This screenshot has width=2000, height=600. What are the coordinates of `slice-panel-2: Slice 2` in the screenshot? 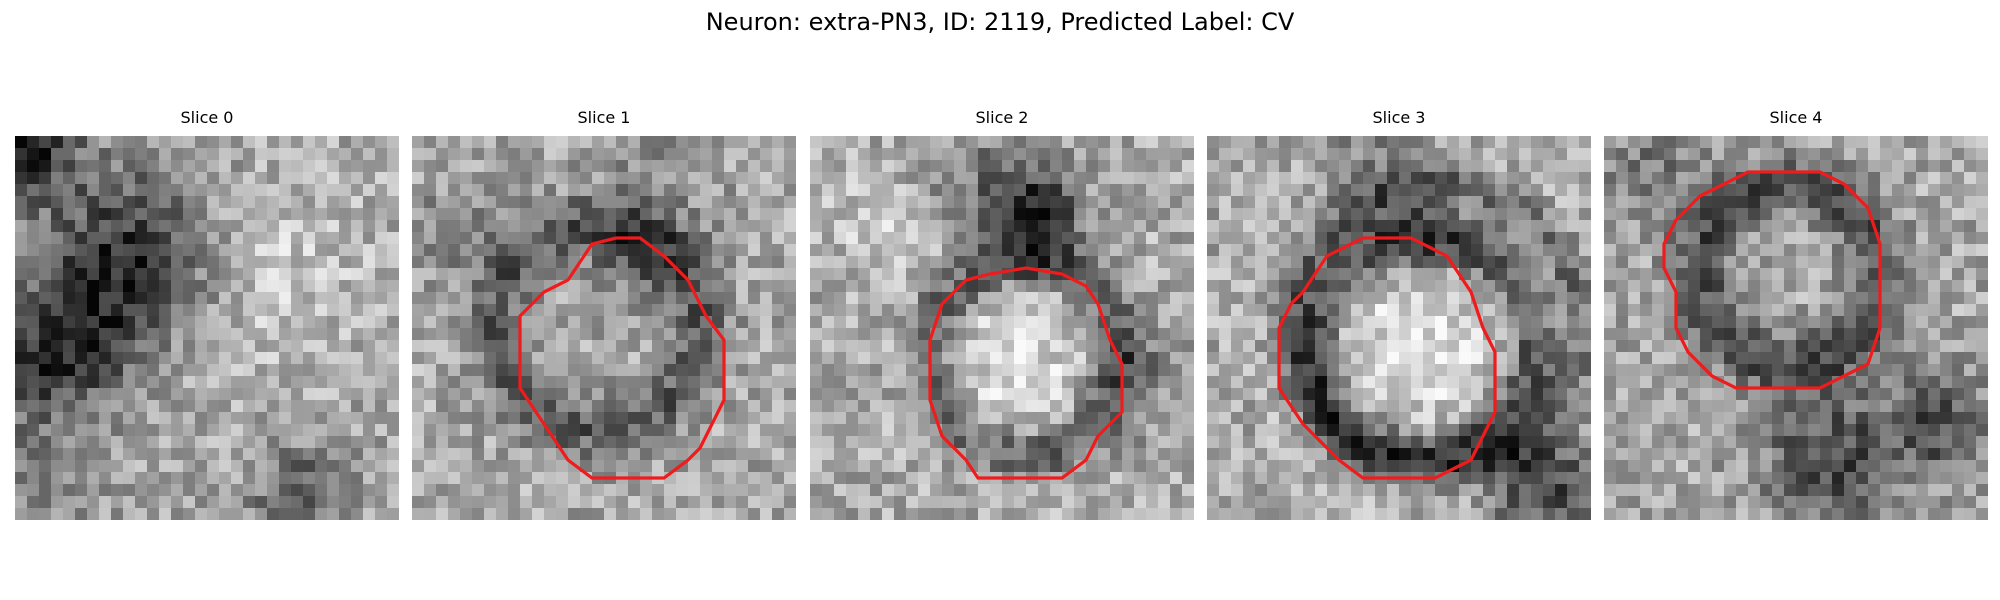 It's located at (1002, 314).